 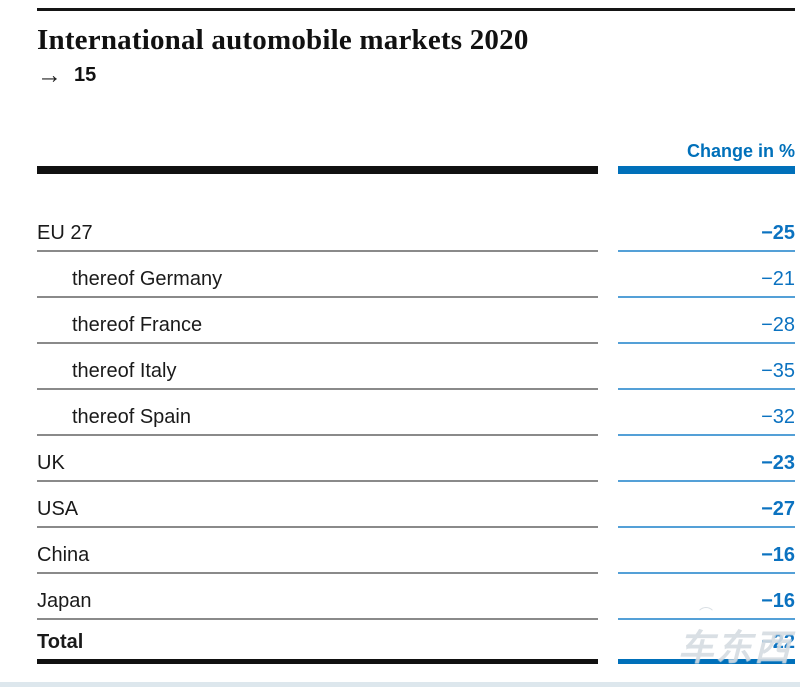 I want to click on table-row-uk: UK −23, so click(x=416, y=459).